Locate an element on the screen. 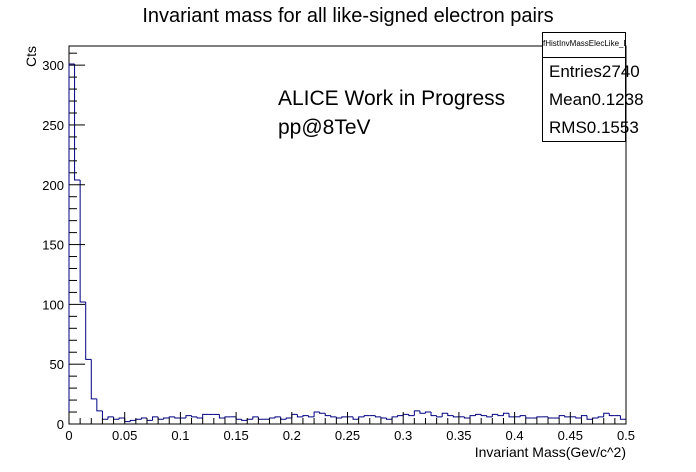 The height and width of the screenshot is (472, 696). stats-rms-row: RMS 0.1553 is located at coordinates (591, 128).